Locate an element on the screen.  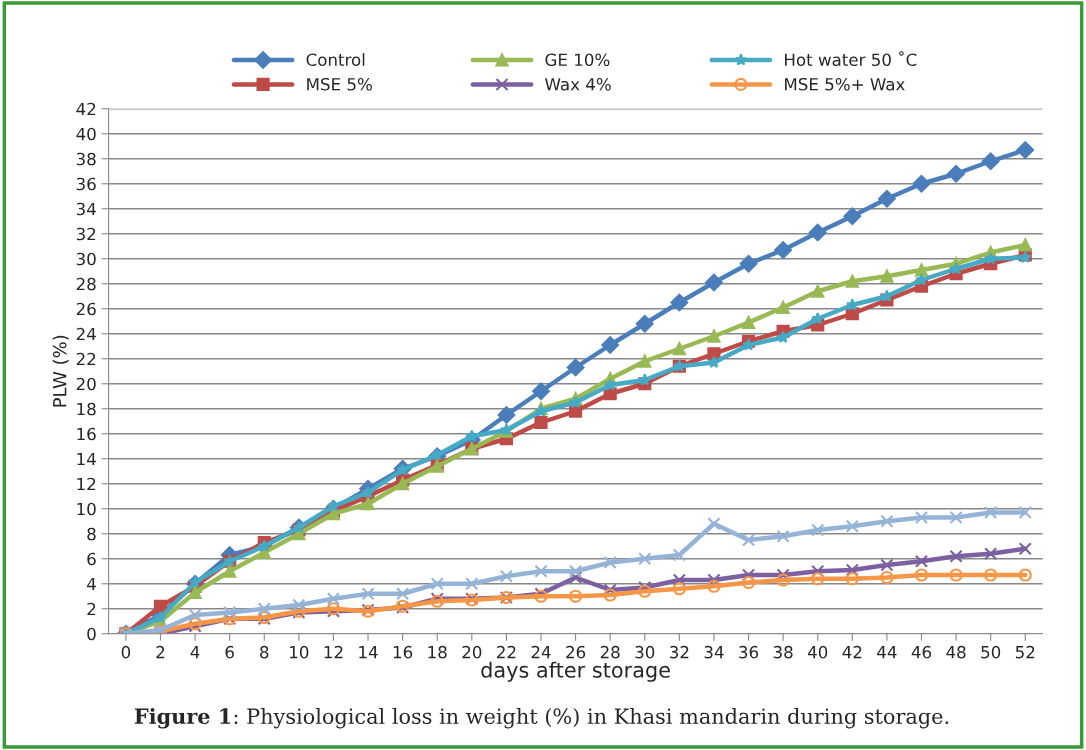
y-tick-label: 16 is located at coordinates (86, 434).